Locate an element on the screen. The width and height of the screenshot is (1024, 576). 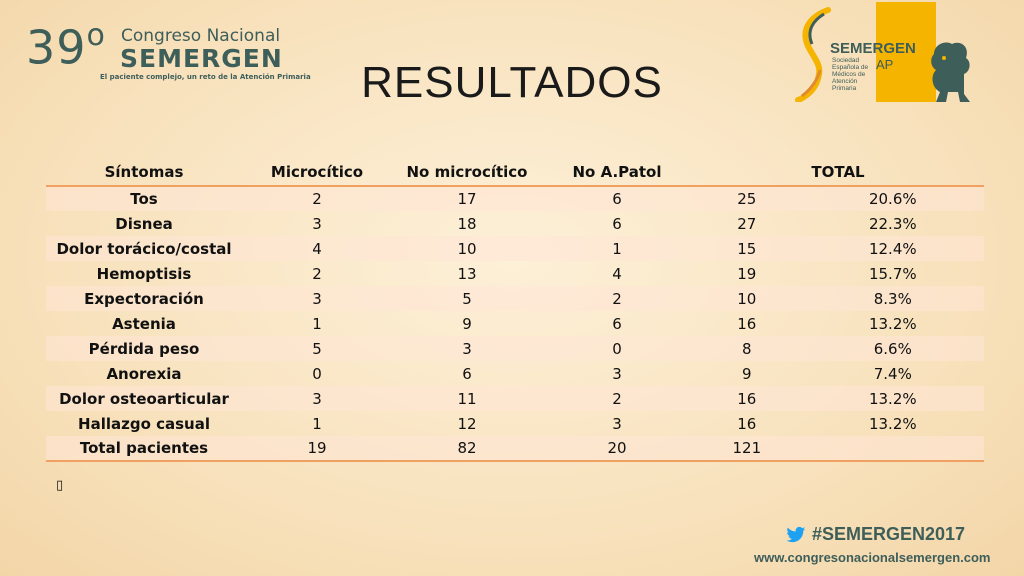
value-cell: 20 is located at coordinates (617, 449).